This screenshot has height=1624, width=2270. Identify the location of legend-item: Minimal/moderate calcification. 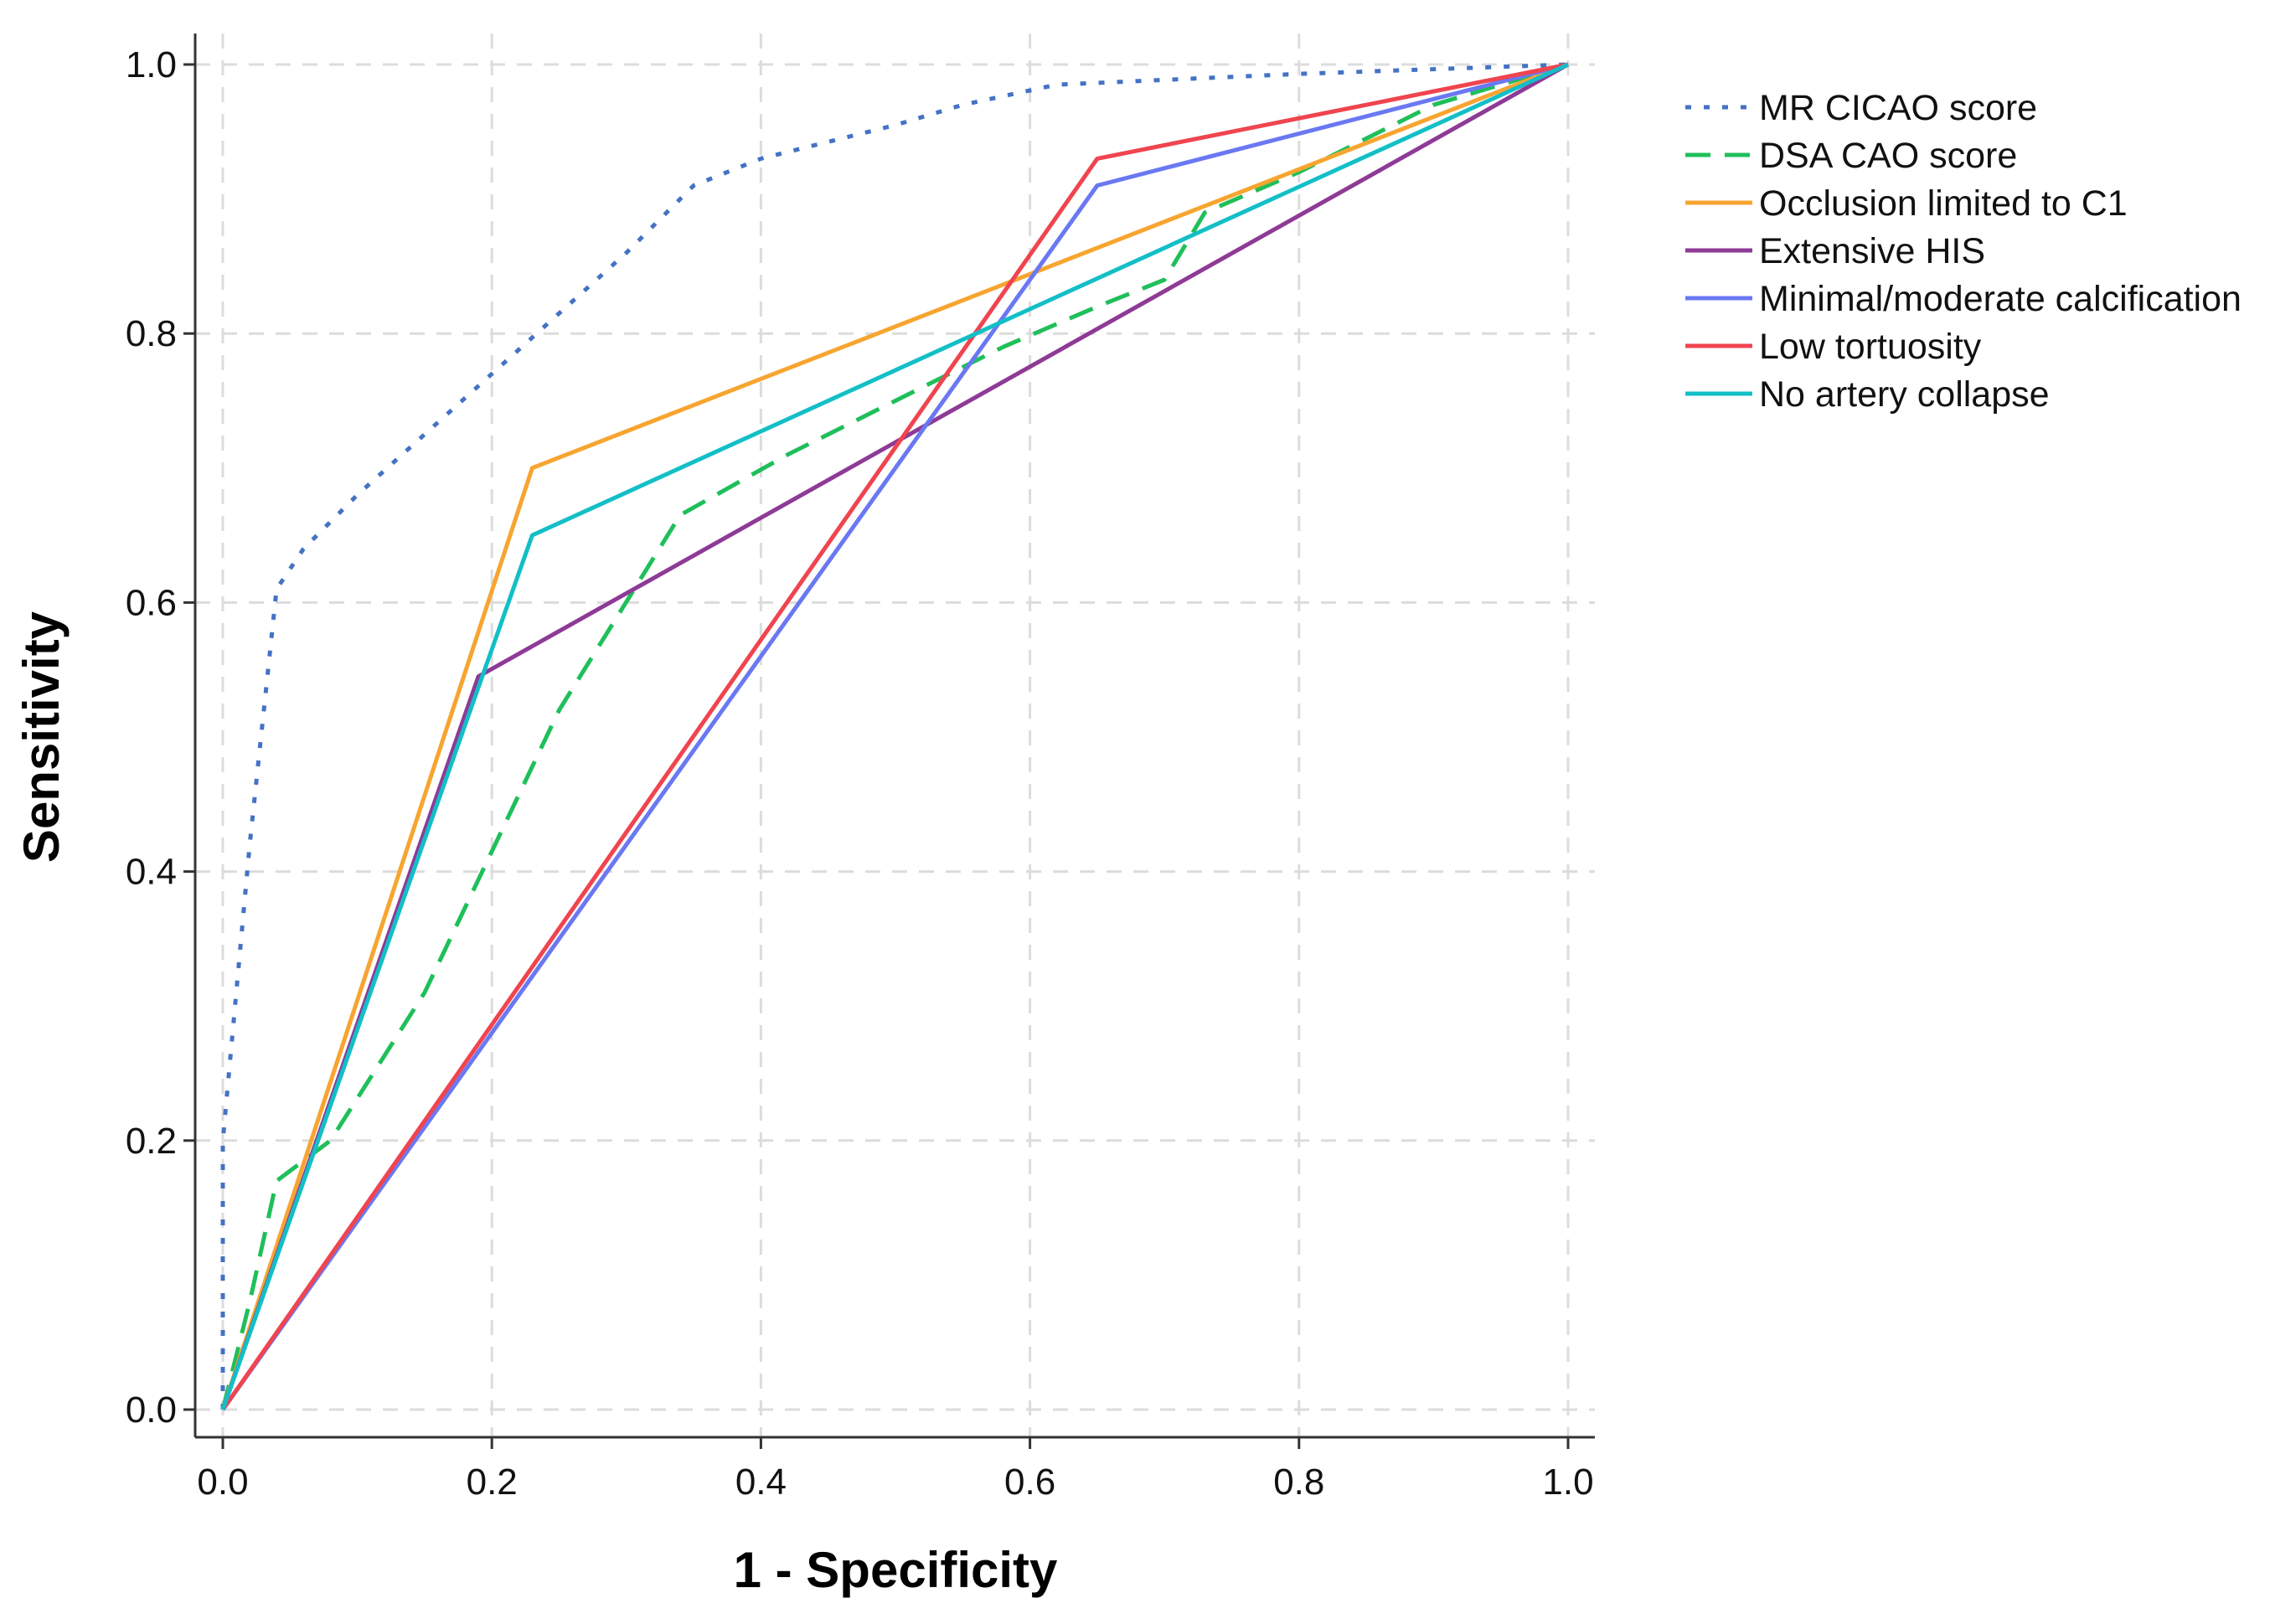
(1963, 299).